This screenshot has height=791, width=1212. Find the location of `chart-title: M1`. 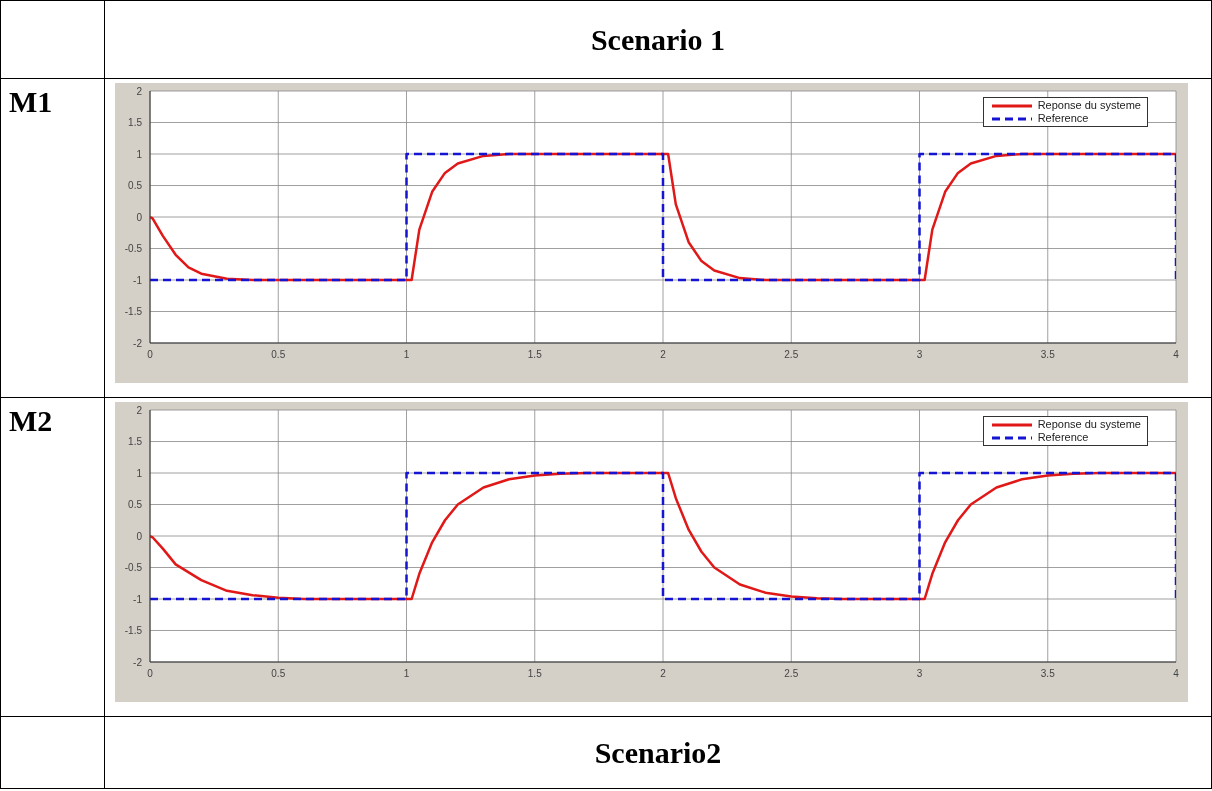

chart-title: M1 is located at coordinates (31, 101).